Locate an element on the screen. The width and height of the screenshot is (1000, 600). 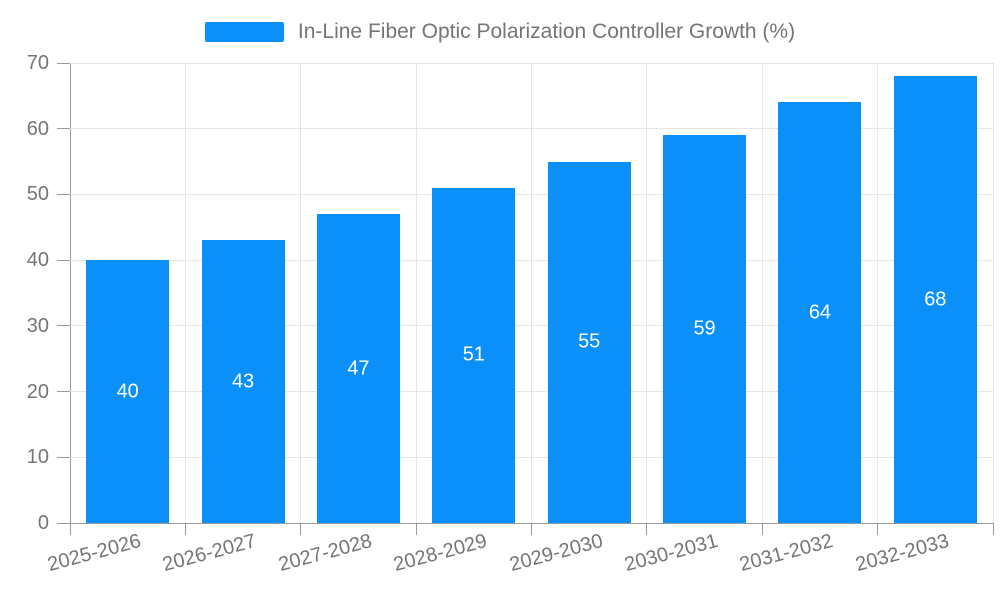
bar-value-label: 51 is located at coordinates (473, 354).